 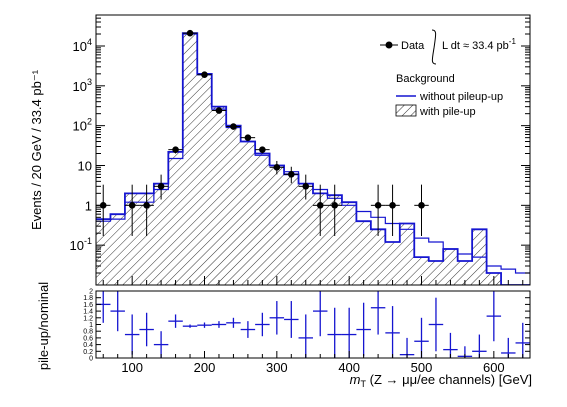 I want to click on x-tick-label: 100, so click(x=132, y=367).